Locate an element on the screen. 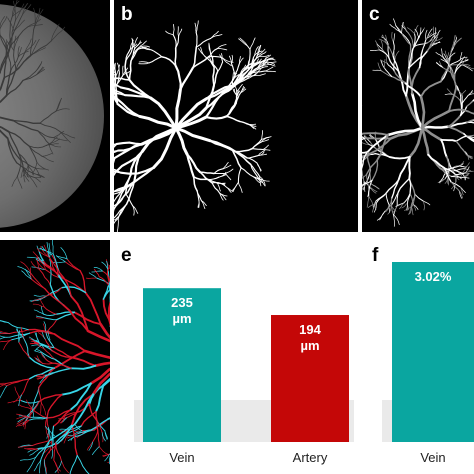  artery-vein-overlay is located at coordinates (55, 357).